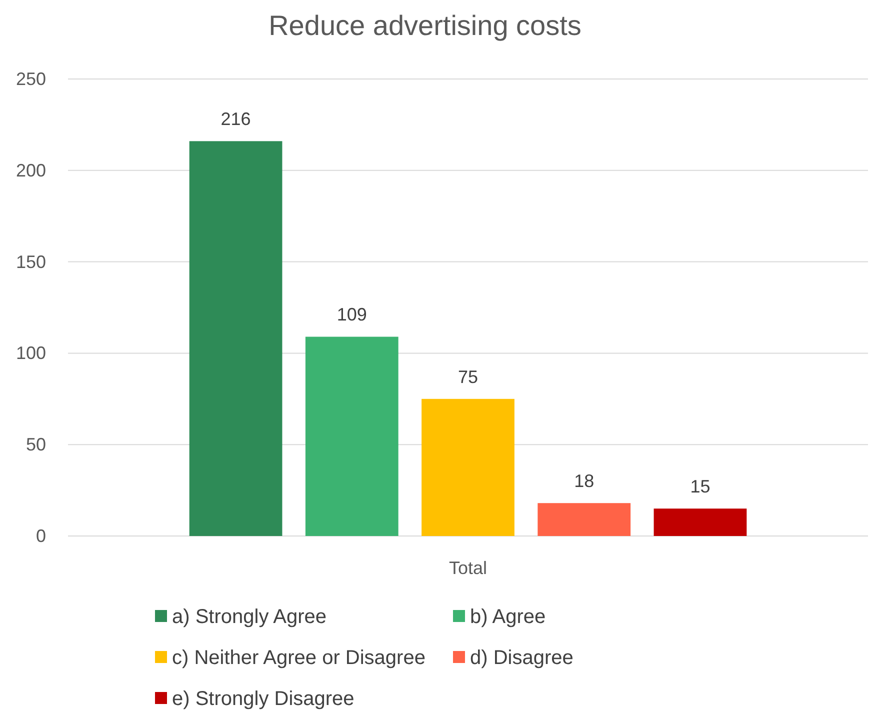 This screenshot has width=870, height=717. I want to click on legend-label: c) Neither Agree or Disagree, so click(299, 658).